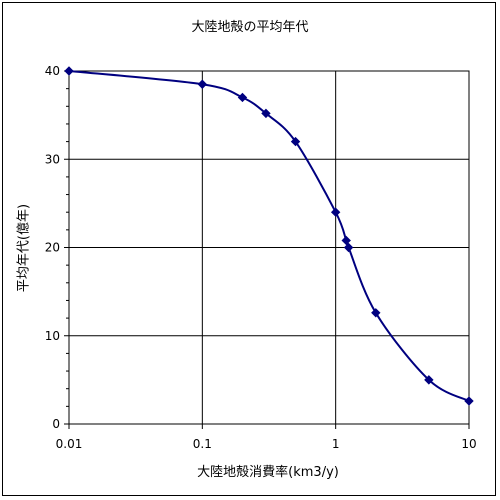 The width and height of the screenshot is (500, 500). I want to click on x-tick-label: 0.1, so click(202, 444).